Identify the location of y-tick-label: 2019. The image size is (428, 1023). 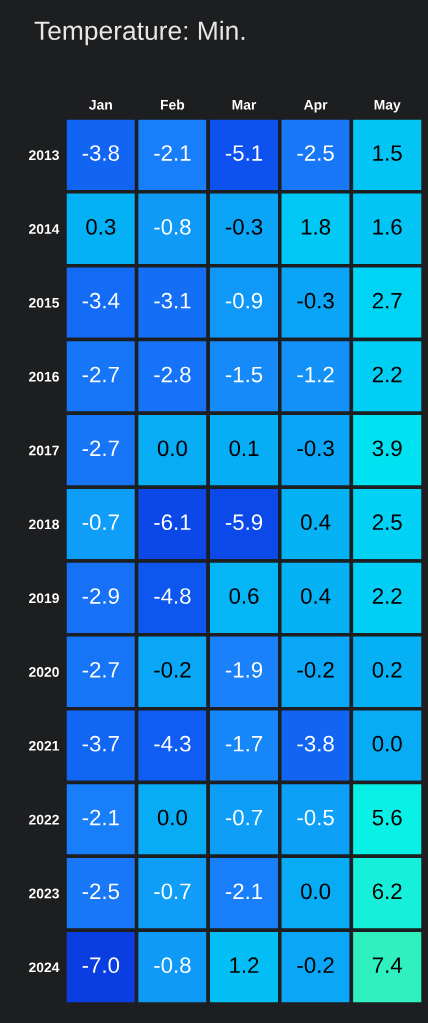
(44, 598).